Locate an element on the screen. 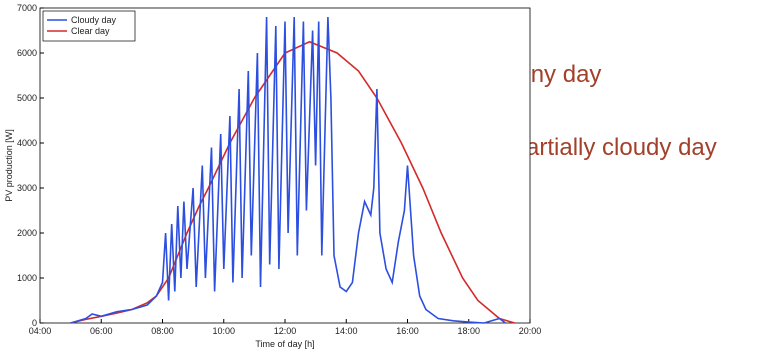  x-tick-label: 12:00 is located at coordinates (285, 331).